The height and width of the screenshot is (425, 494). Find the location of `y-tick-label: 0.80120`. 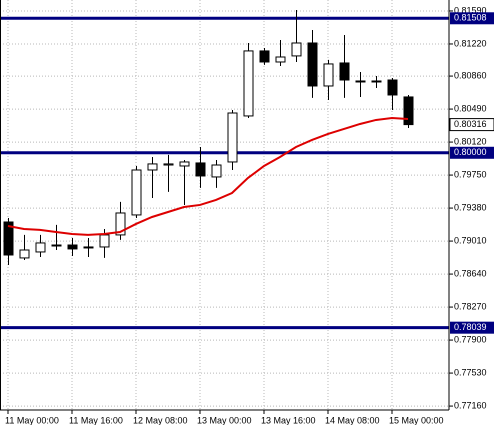

y-tick-label: 0.80120 is located at coordinates (470, 141).